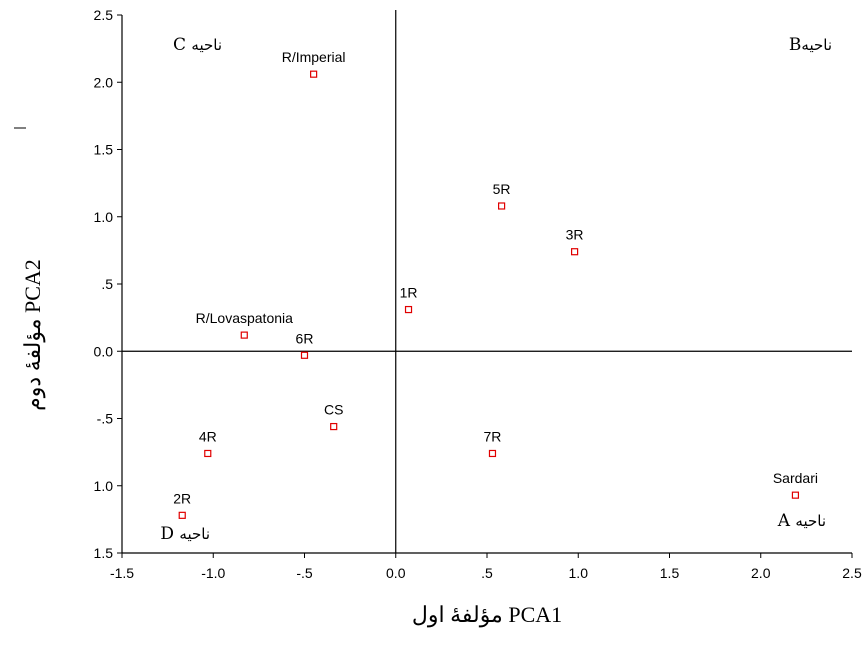 This screenshot has width=862, height=659. What do you see at coordinates (487, 573) in the screenshot?
I see `x-tick-label: .5` at bounding box center [487, 573].